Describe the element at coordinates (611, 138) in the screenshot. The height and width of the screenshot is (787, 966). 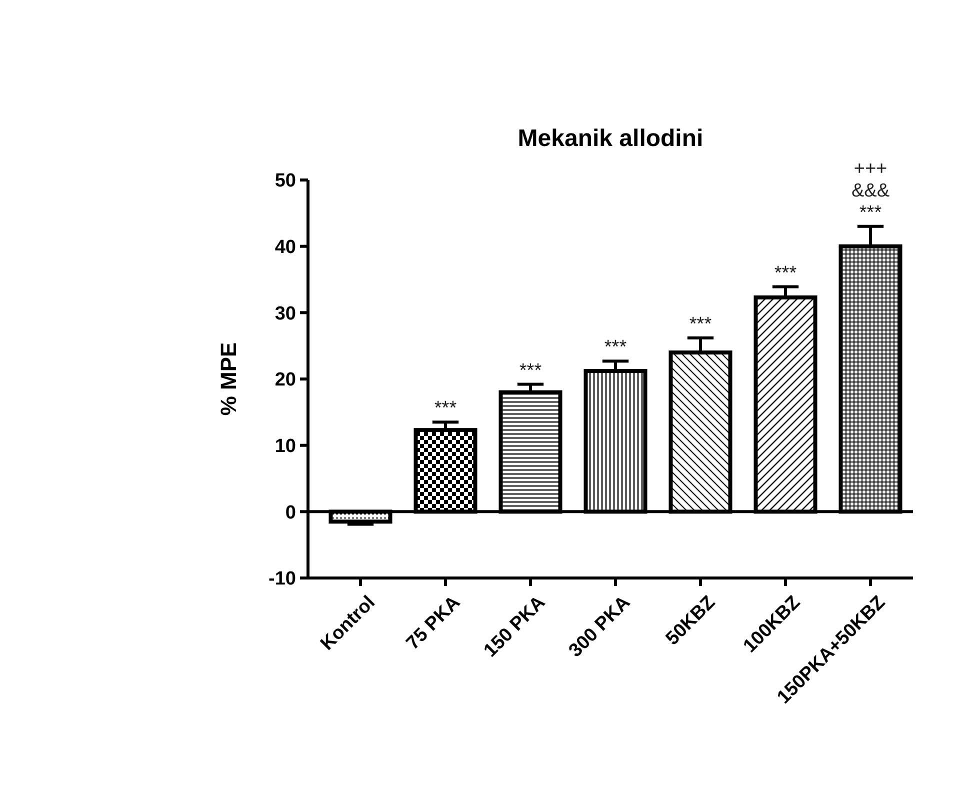
I see `chart-title: Mekanik allodini` at that location.